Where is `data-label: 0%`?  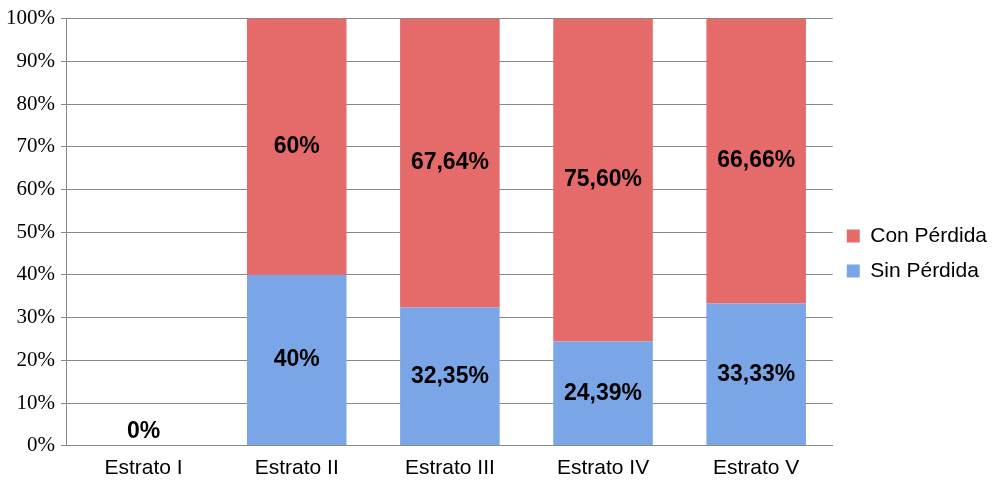
data-label: 0% is located at coordinates (143, 430).